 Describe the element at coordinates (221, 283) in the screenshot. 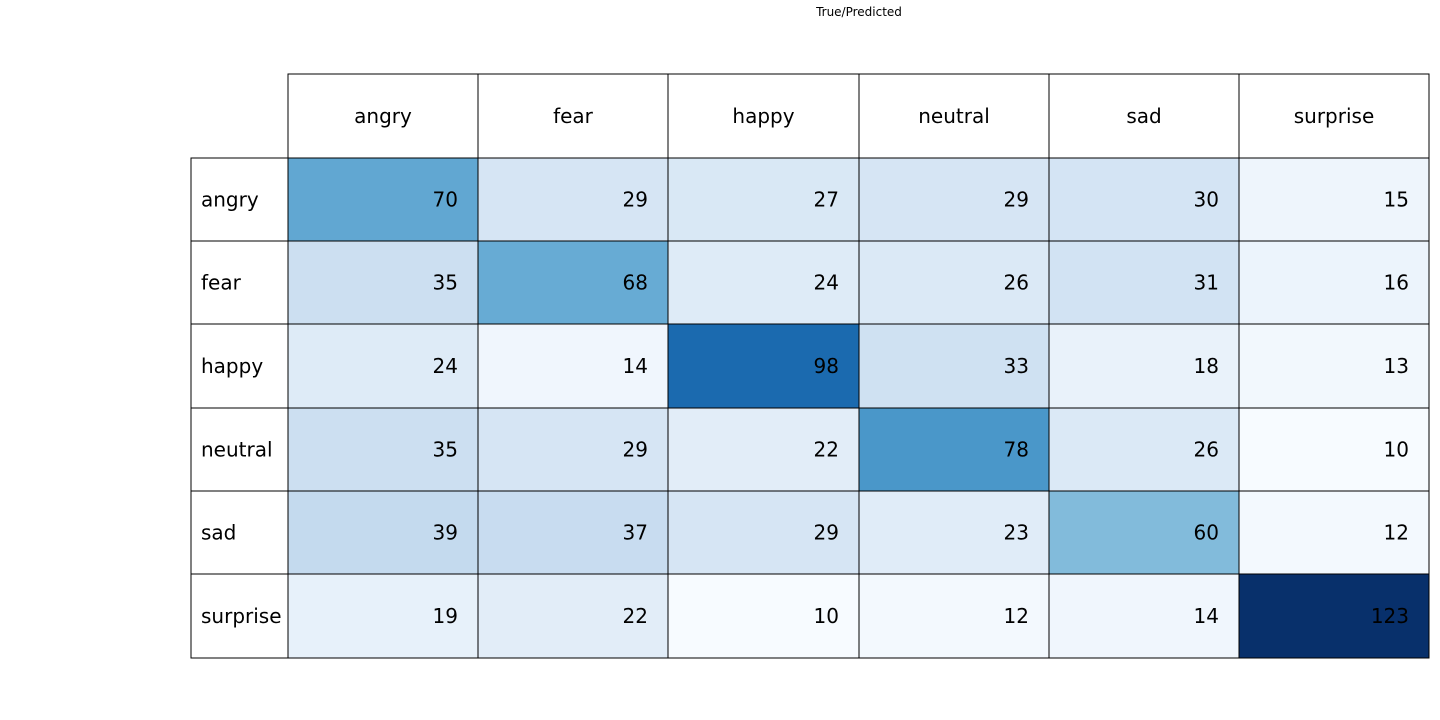

I see `row-header-label: fear` at that location.